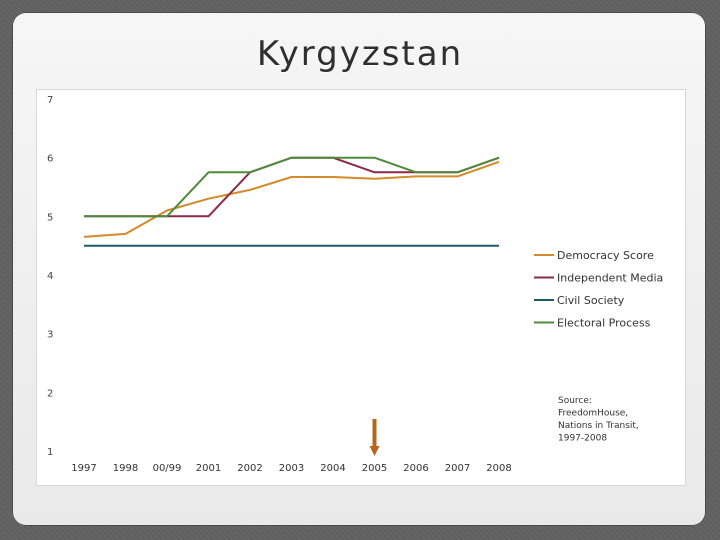 This screenshot has height=540, width=720. I want to click on series-line-independent-media, so click(292, 187).